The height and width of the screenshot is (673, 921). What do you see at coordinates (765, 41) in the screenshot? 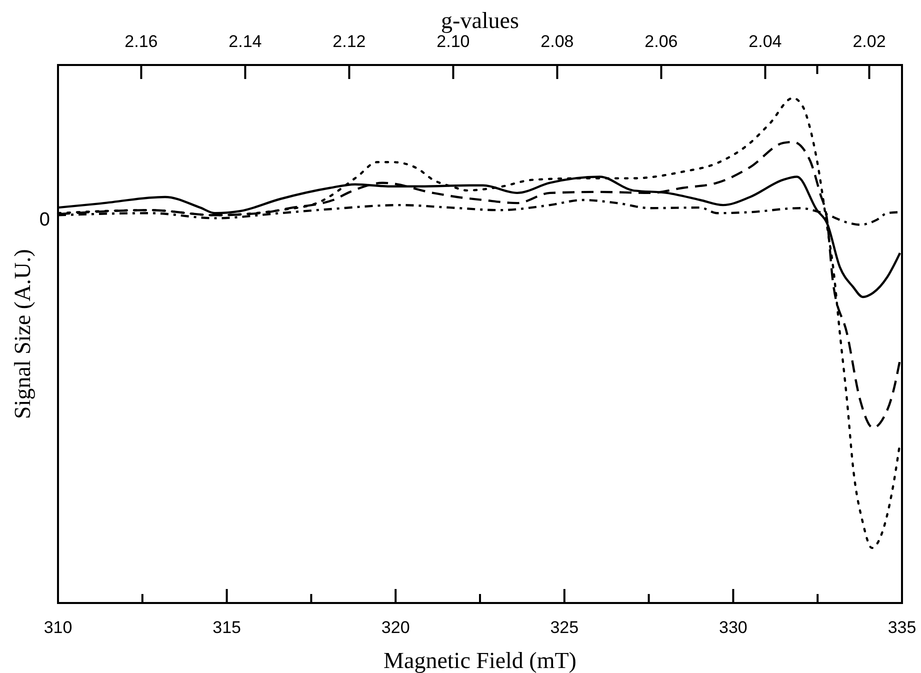
I see `x2-tick-label: 2.04` at bounding box center [765, 41].